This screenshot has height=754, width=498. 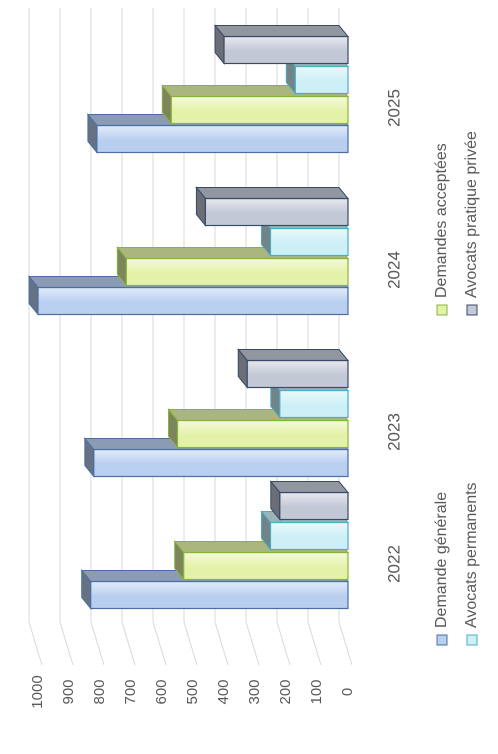 I want to click on y-tick-label: 200, so click(x=285, y=691).